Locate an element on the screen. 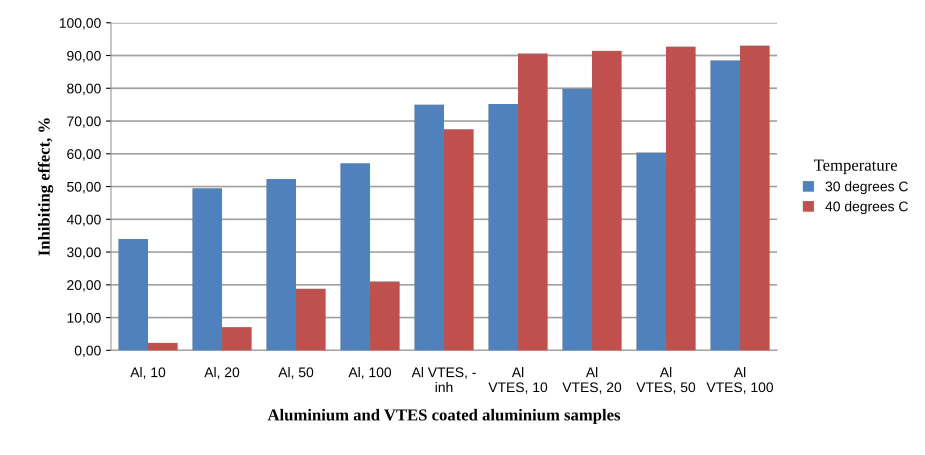  x-axis-title: Aluminium and VTES coated aluminium samples is located at coordinates (444, 416).